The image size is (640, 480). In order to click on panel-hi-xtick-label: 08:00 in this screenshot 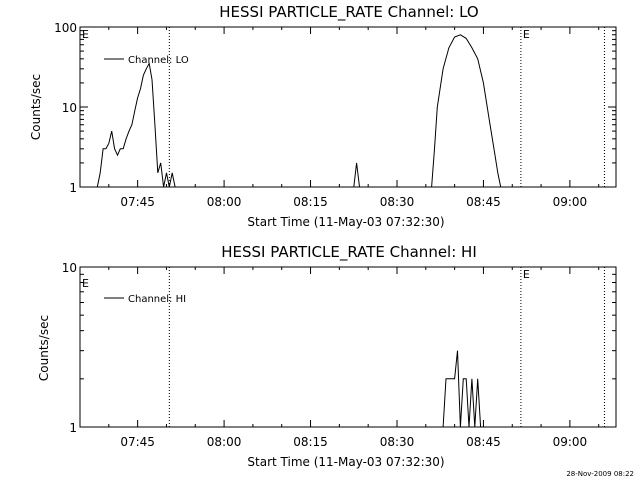, I will do `click(224, 442)`.